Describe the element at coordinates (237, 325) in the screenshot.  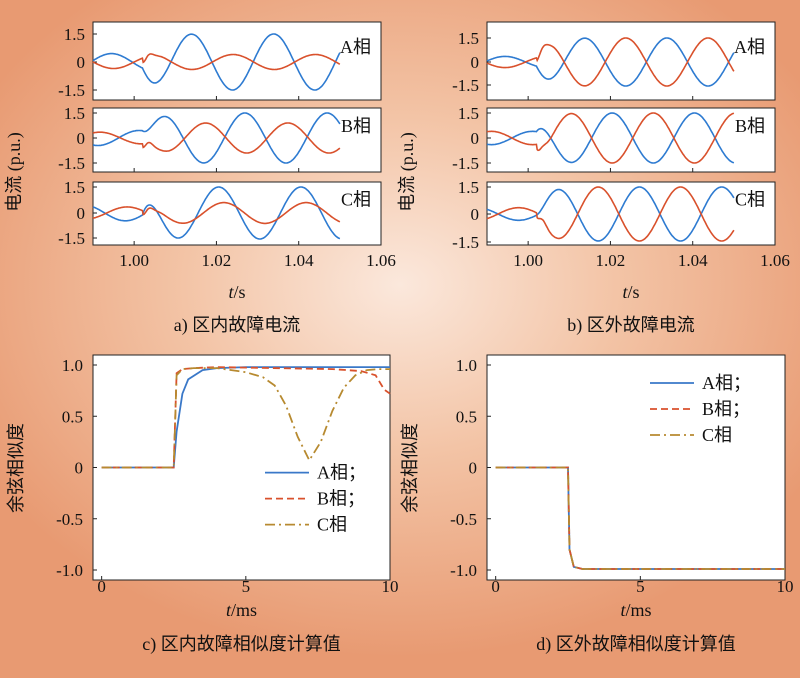
I see `panel-caption: a) 区内故障电流` at that location.